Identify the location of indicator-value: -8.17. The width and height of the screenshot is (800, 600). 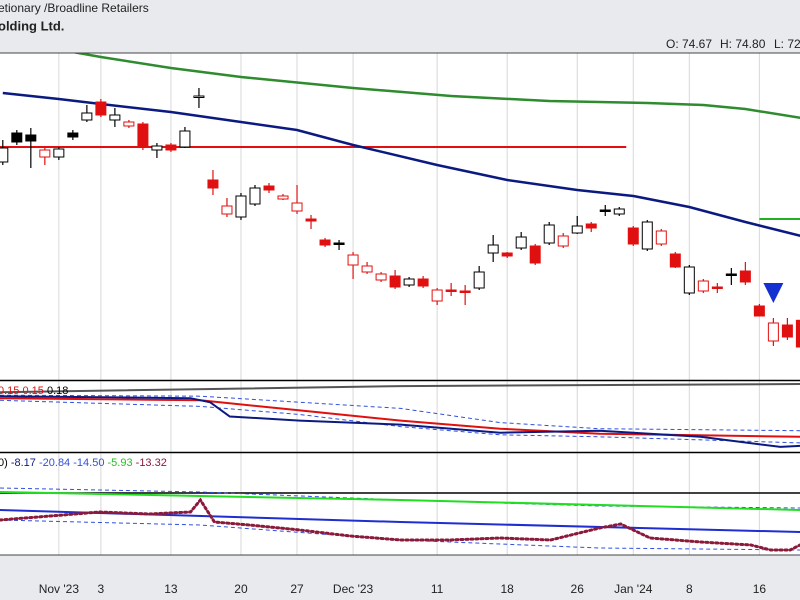
(23, 463).